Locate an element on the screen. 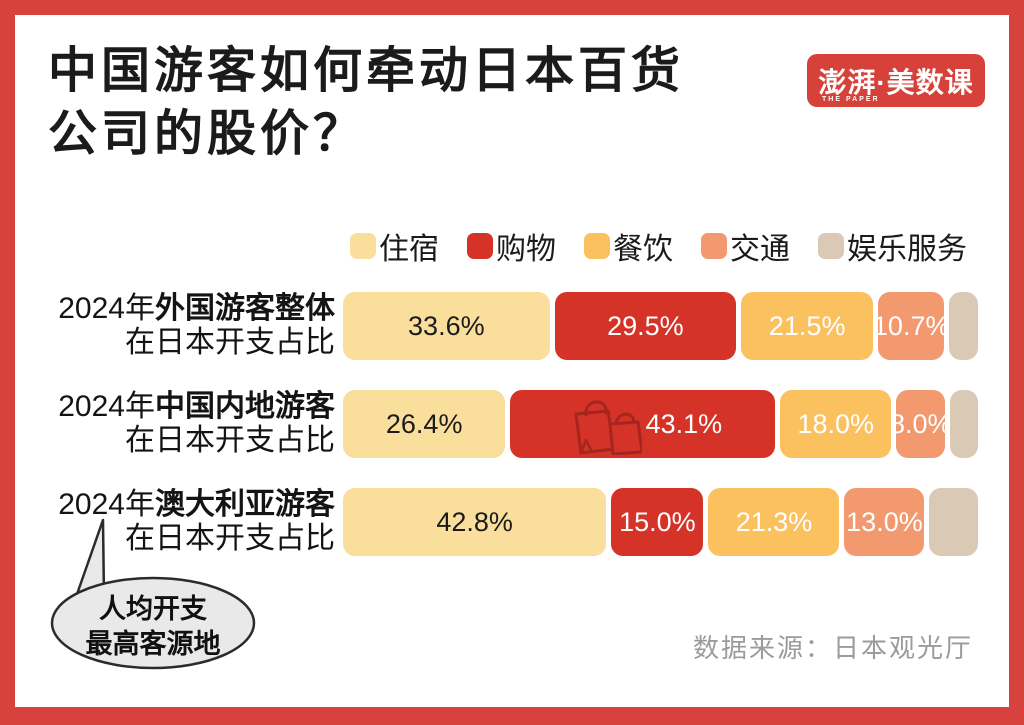 Image resolution: width=1024 pixels, height=725 pixels. row-label-china-mainland: 2024年中国内地游客 在日本开支占比 is located at coordinates (187, 424).